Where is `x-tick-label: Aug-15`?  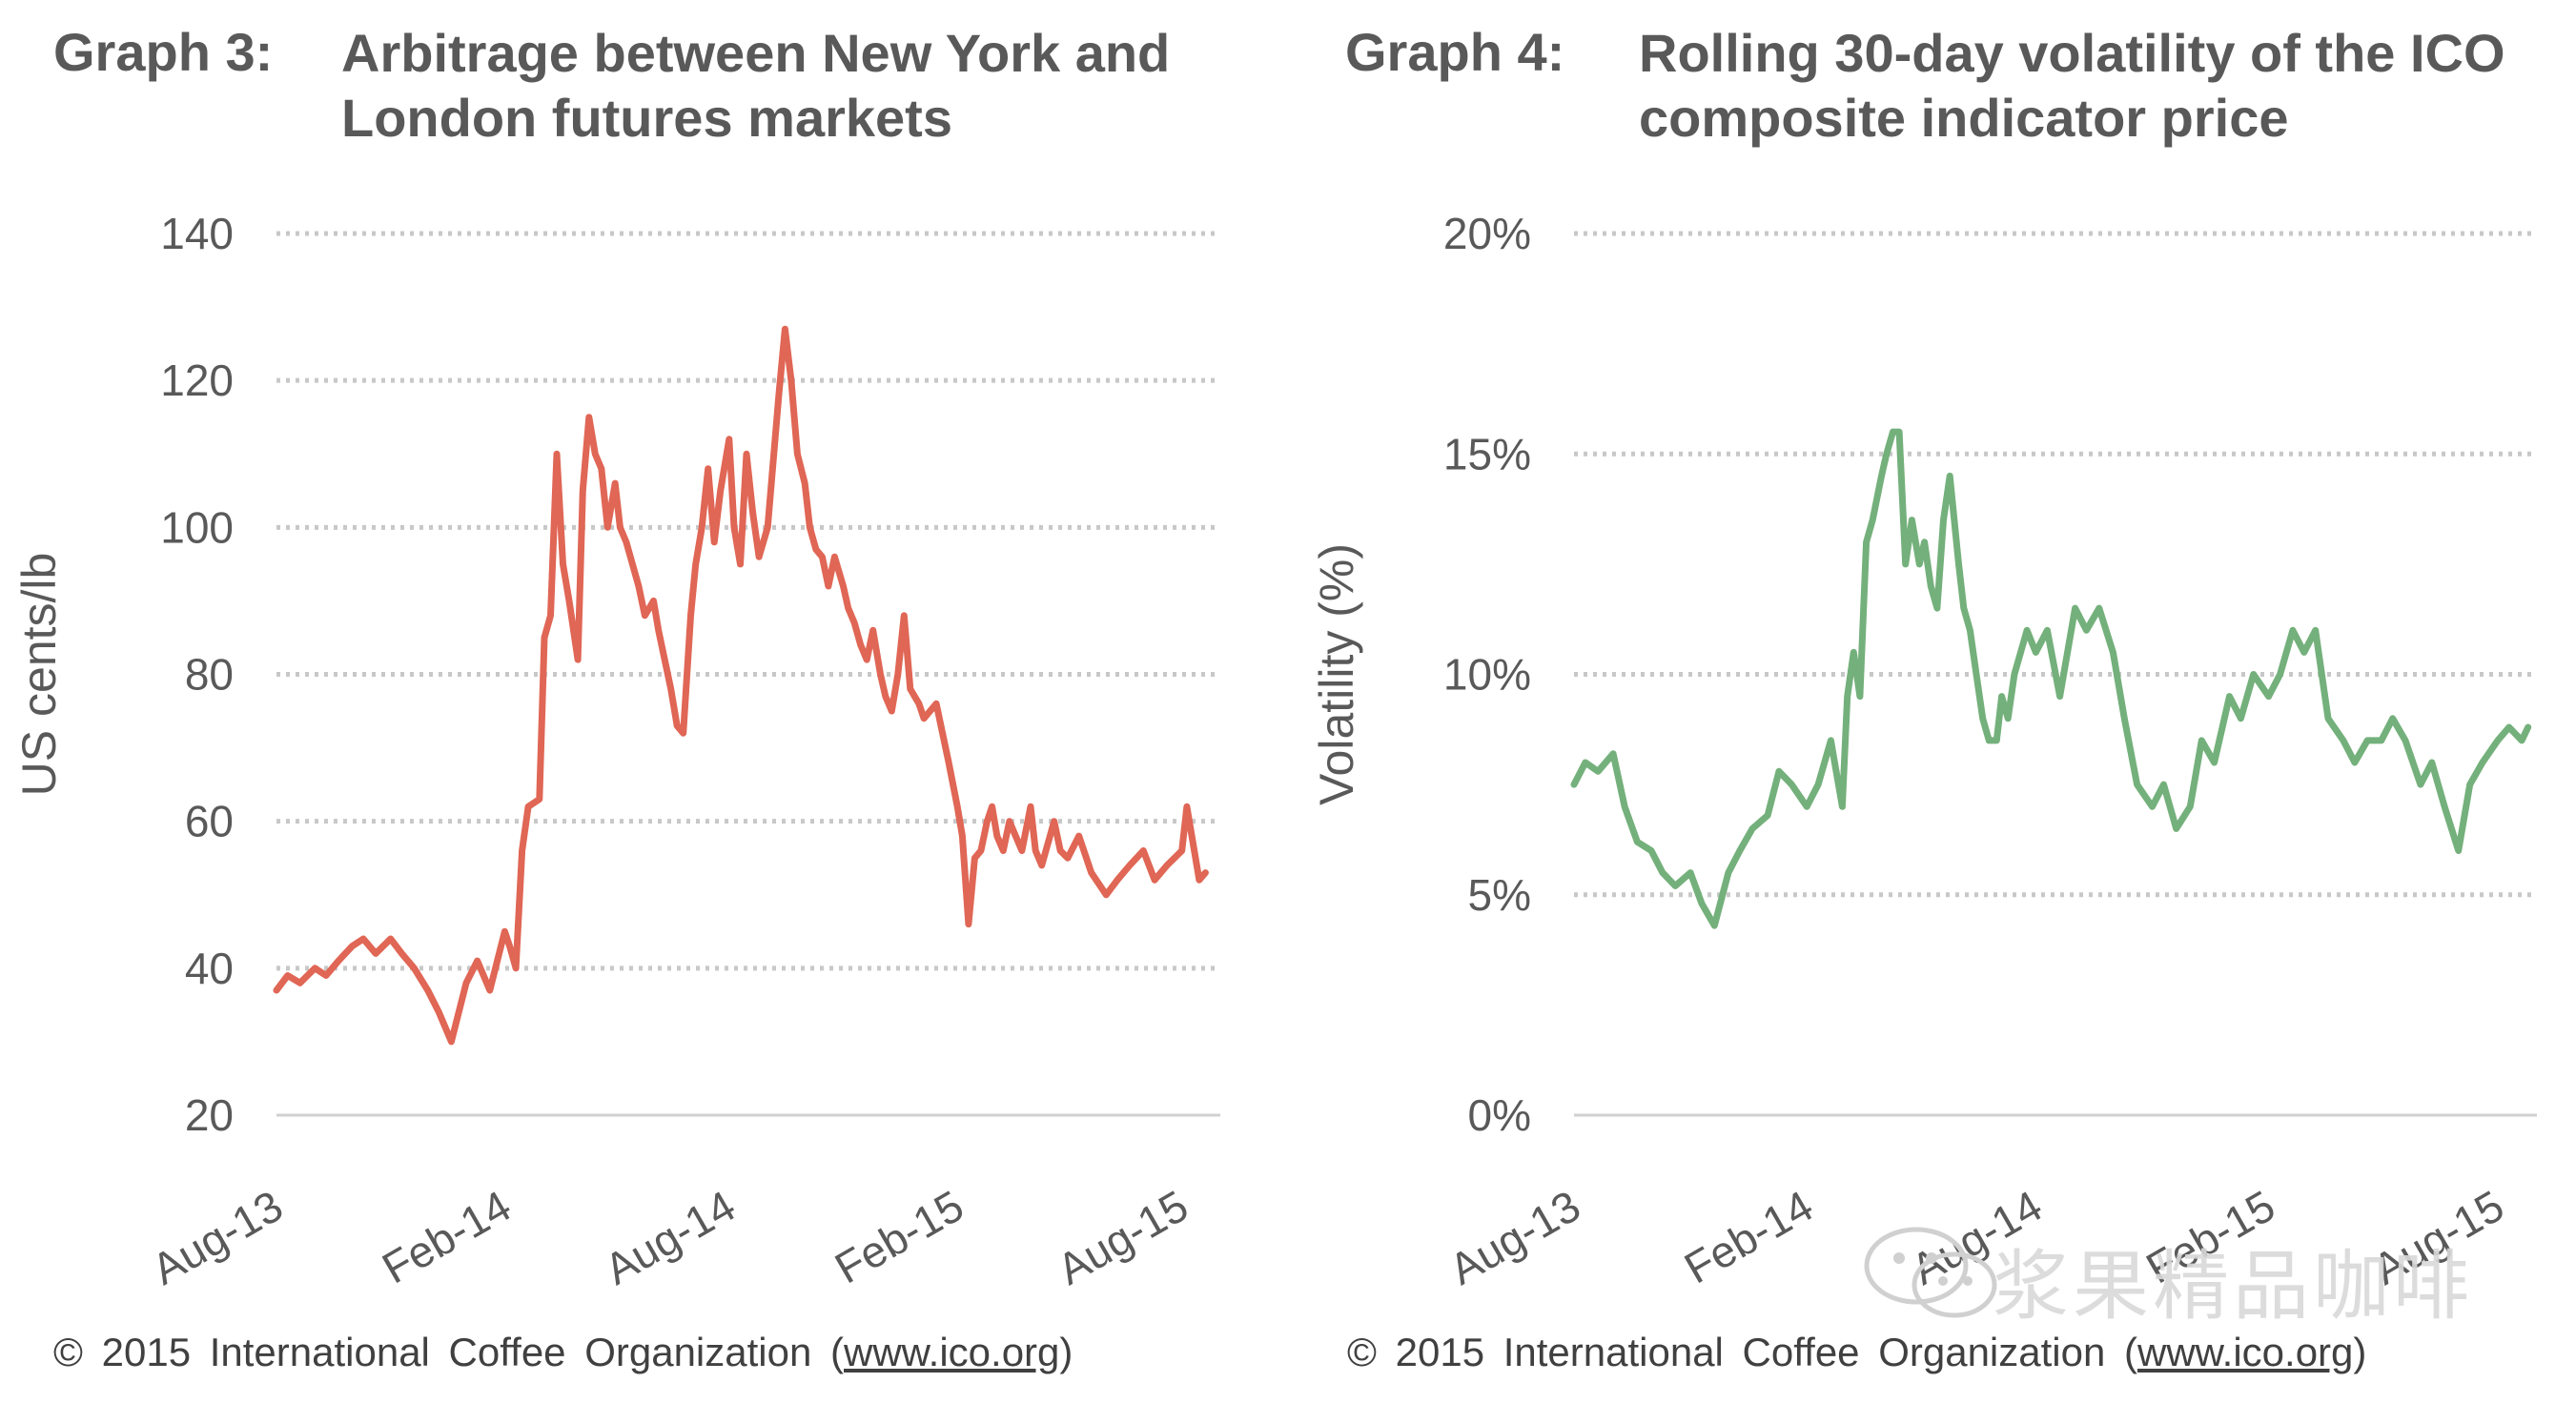
x-tick-label: Aug-15 is located at coordinates (1122, 1237).